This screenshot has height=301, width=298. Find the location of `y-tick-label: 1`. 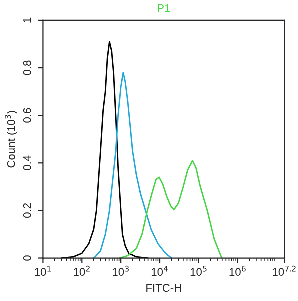

y-tick-label: 1 is located at coordinates (28, 20).